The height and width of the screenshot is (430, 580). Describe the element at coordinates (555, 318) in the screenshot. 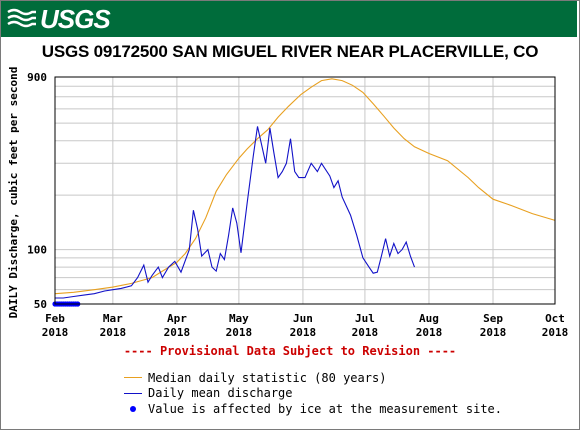

I see `x-tick-label-month: Oct` at that location.